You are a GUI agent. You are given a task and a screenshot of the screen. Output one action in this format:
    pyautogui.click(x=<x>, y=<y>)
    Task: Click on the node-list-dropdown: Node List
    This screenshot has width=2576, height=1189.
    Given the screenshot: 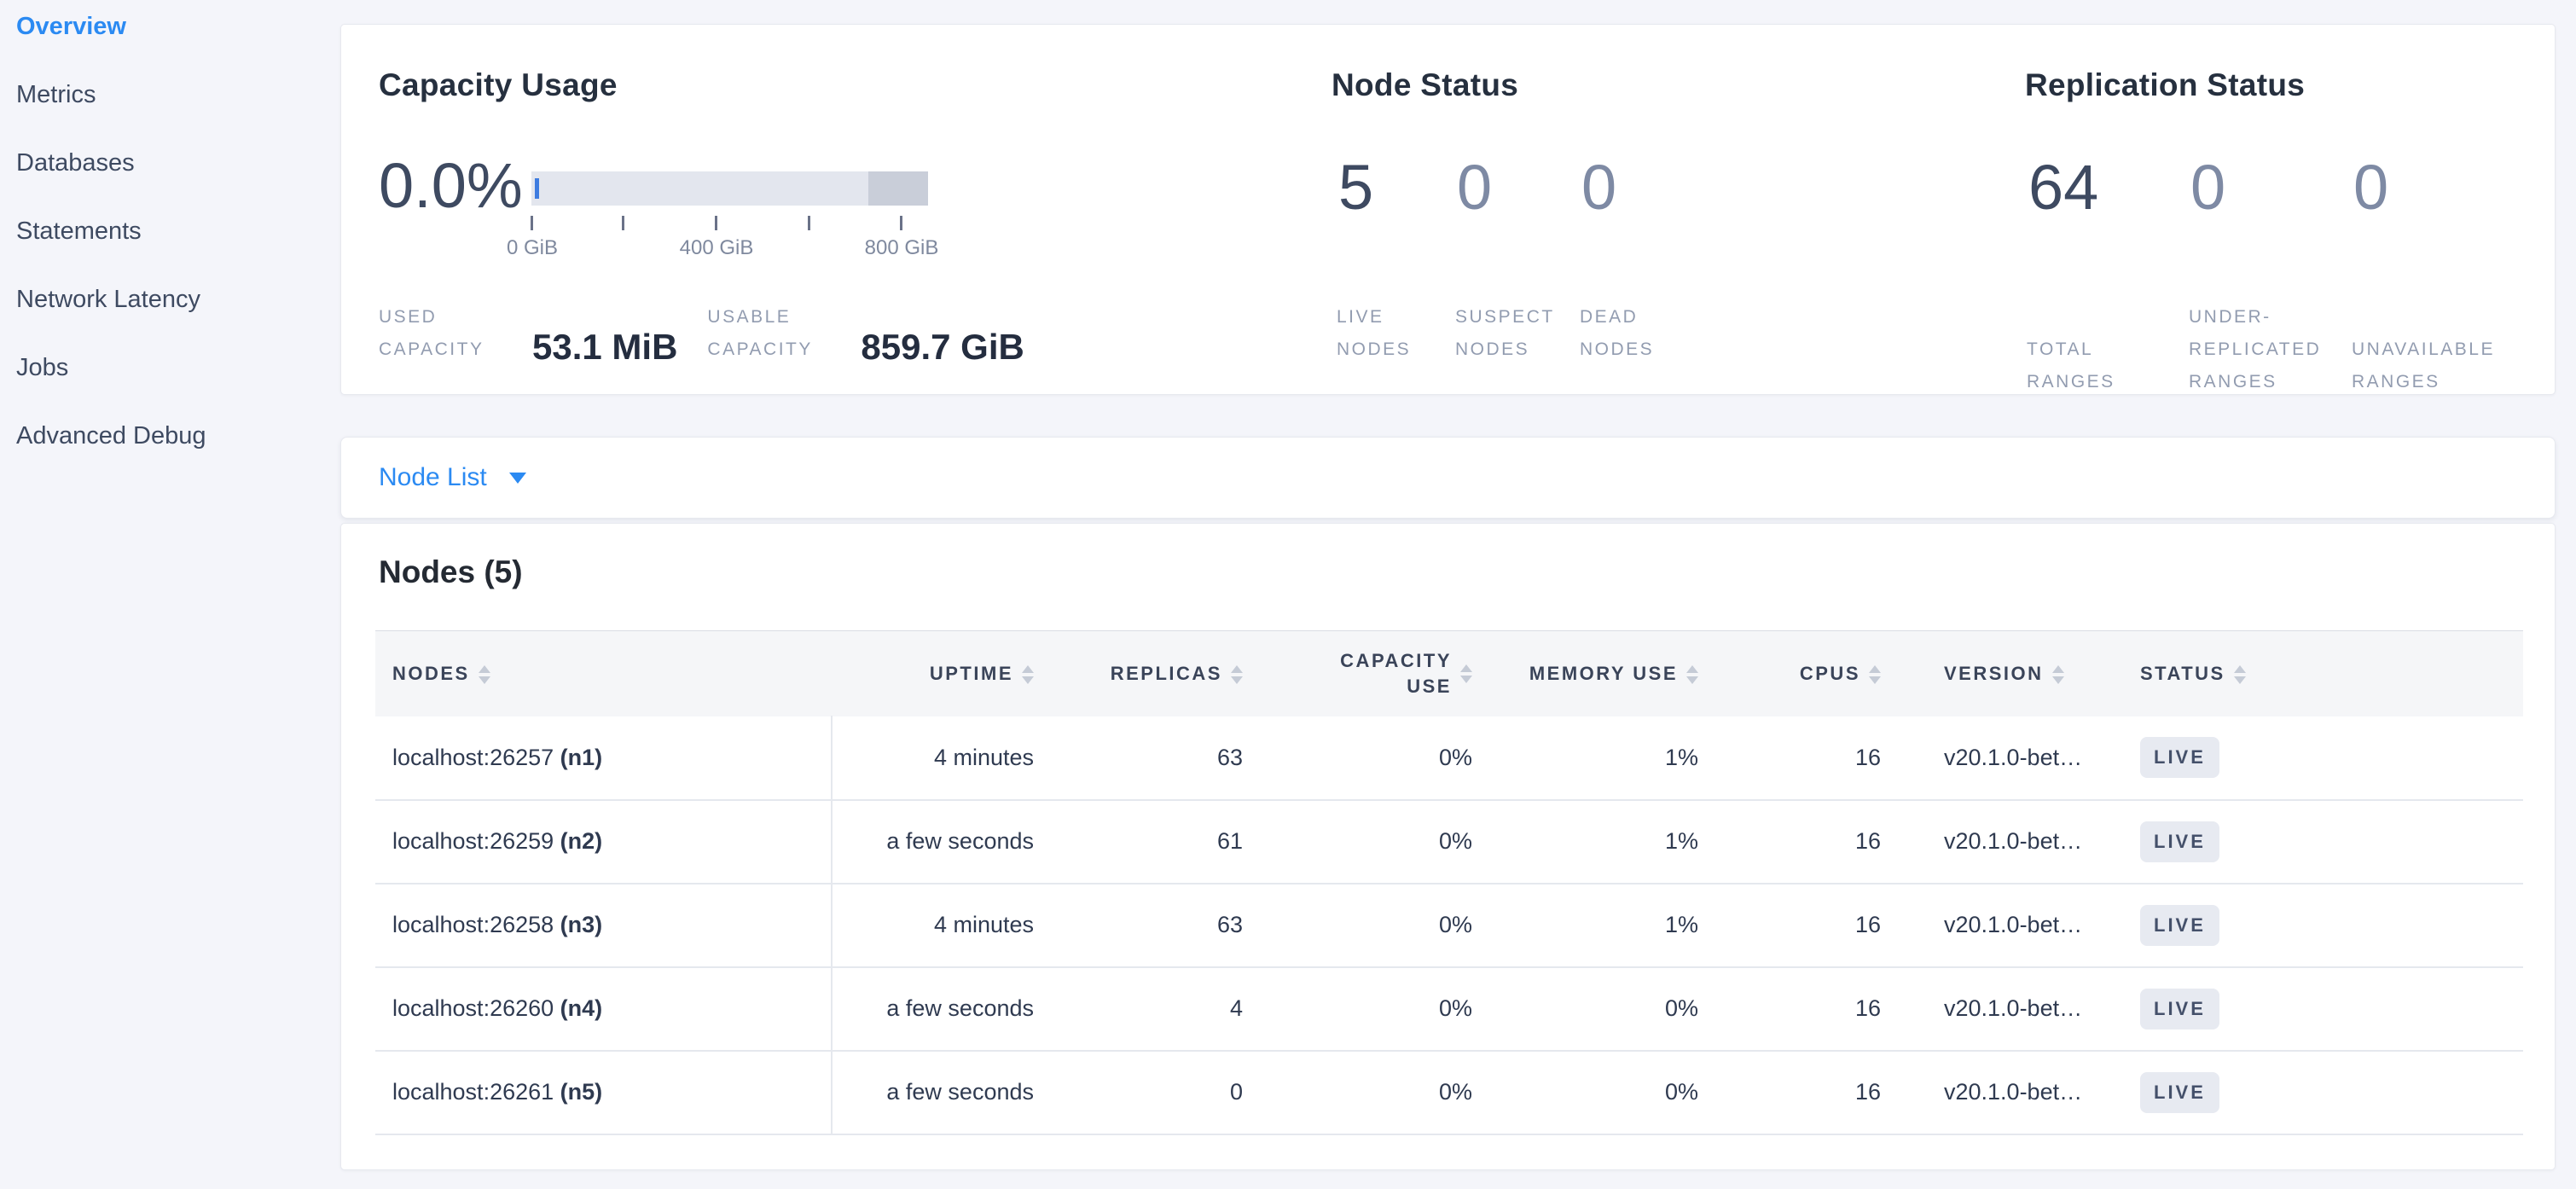 What is the action you would take?
    pyautogui.click(x=1448, y=478)
    